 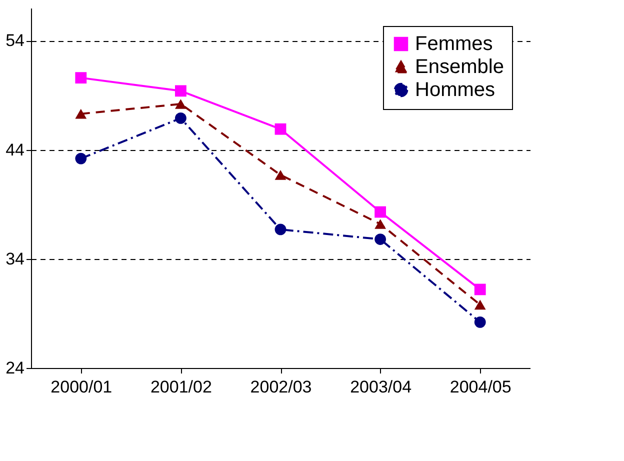 What do you see at coordinates (281, 387) in the screenshot?
I see `x-tick-label: 2002/03` at bounding box center [281, 387].